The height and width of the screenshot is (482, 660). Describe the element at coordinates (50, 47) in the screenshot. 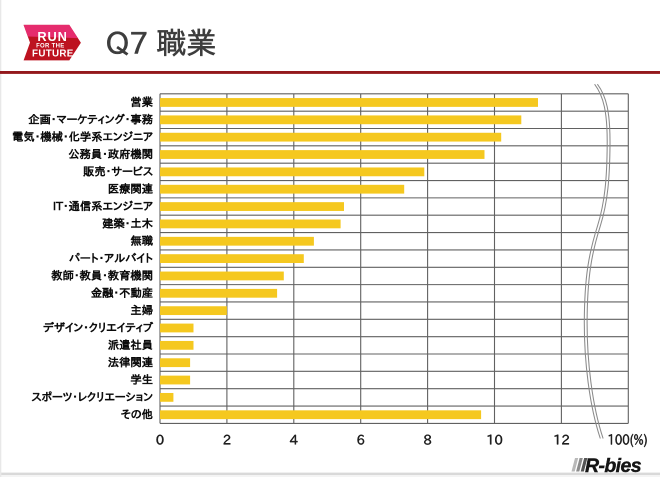

I see `svg-text: FOR THE` at that location.